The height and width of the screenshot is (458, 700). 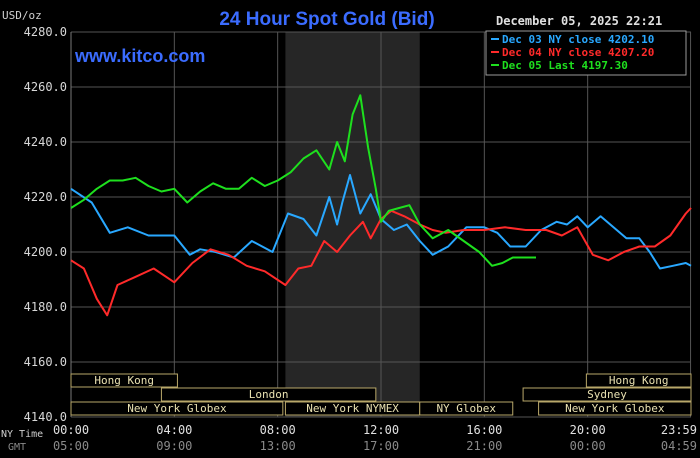 What do you see at coordinates (352, 408) in the screenshot?
I see `session-label: New York NYMEX` at bounding box center [352, 408].